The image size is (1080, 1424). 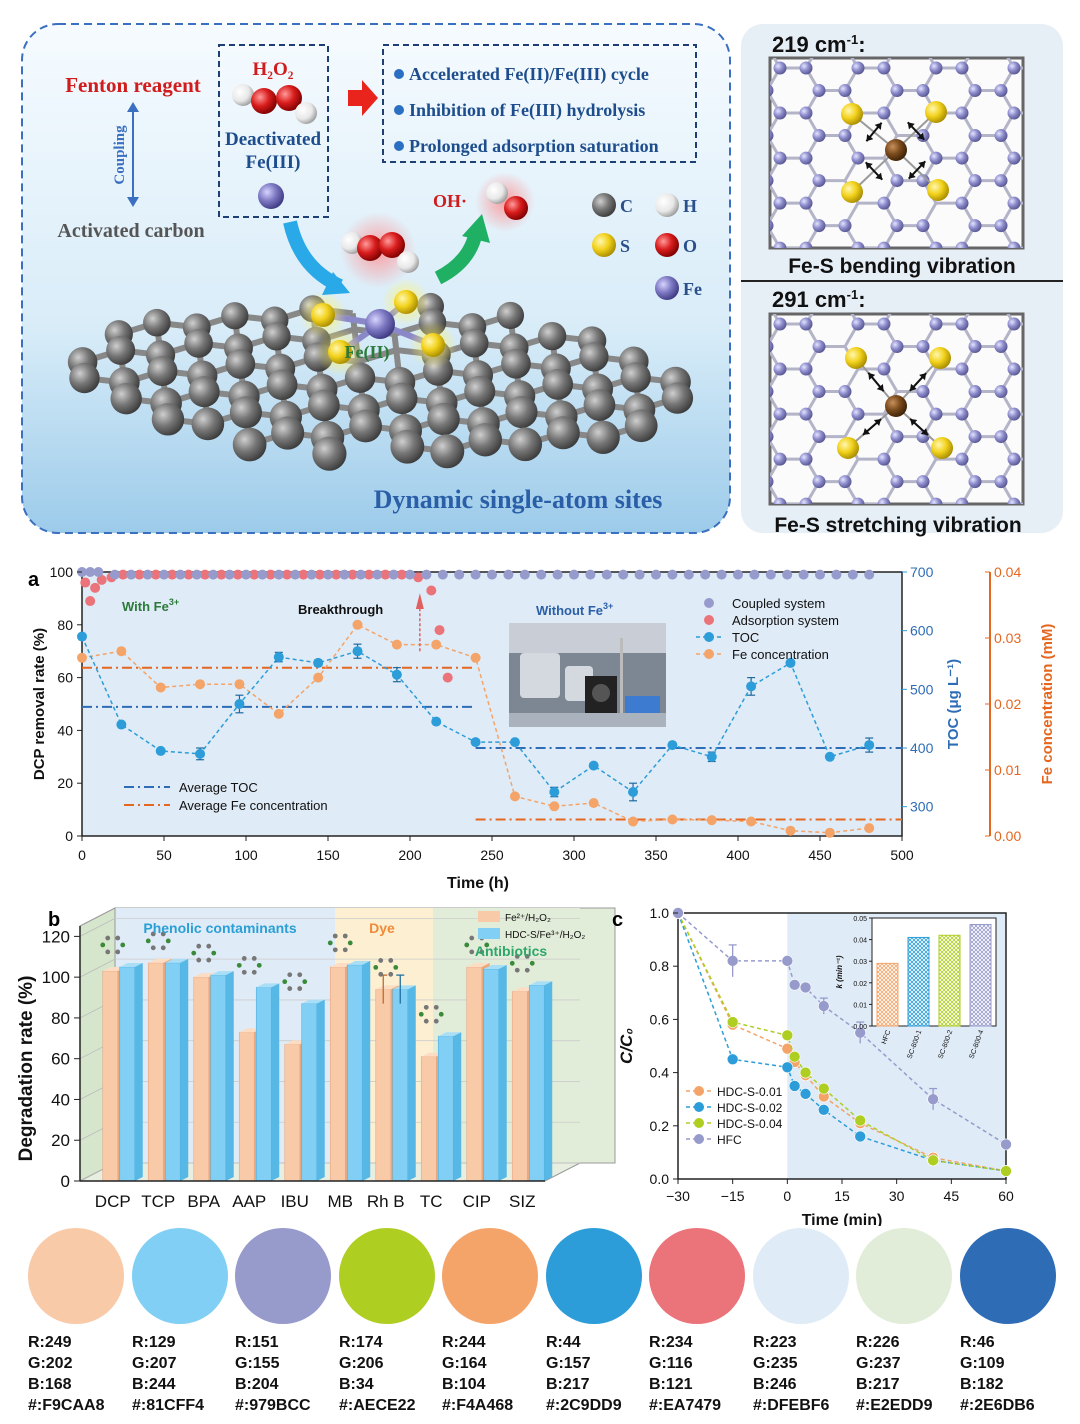 I want to click on h2o2-molecule-icon, so click(x=274, y=104).